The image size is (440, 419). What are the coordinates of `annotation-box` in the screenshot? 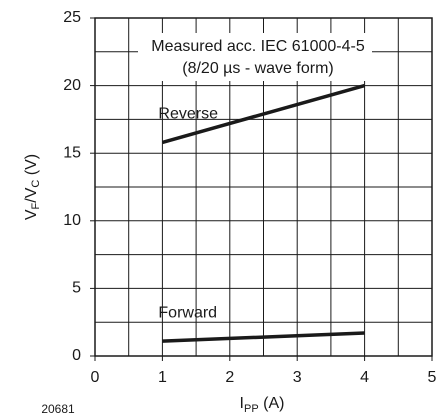 It's located at (255, 57).